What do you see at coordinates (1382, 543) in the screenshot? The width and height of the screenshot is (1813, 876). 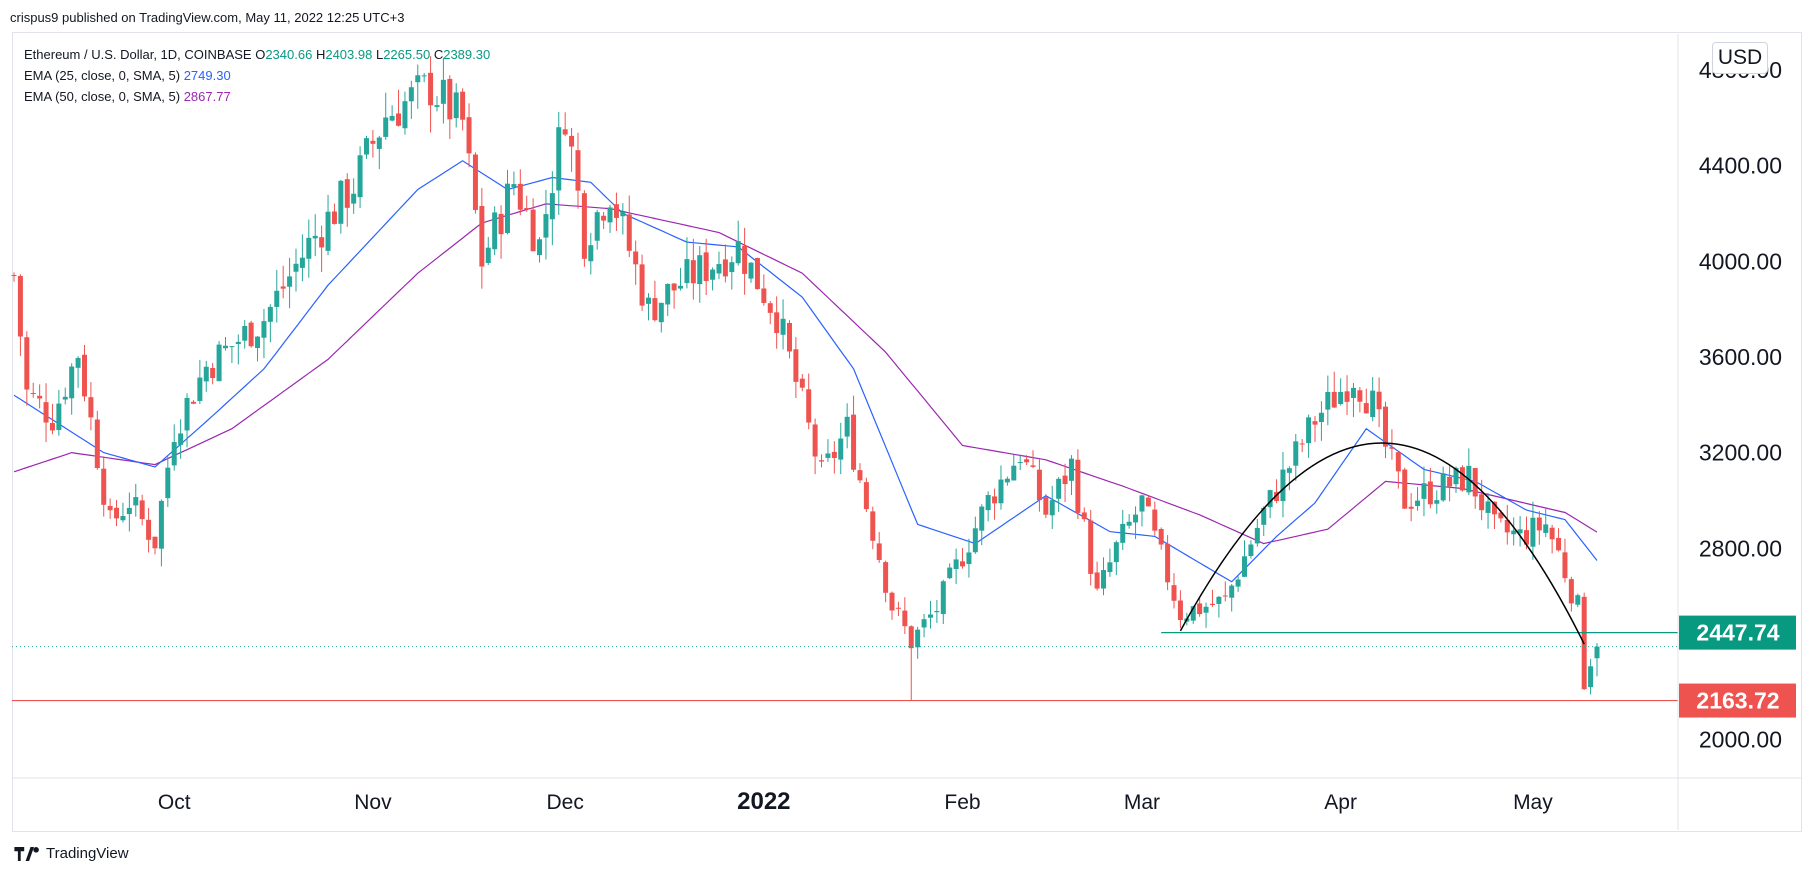 I see `rounding-top-arc` at bounding box center [1382, 543].